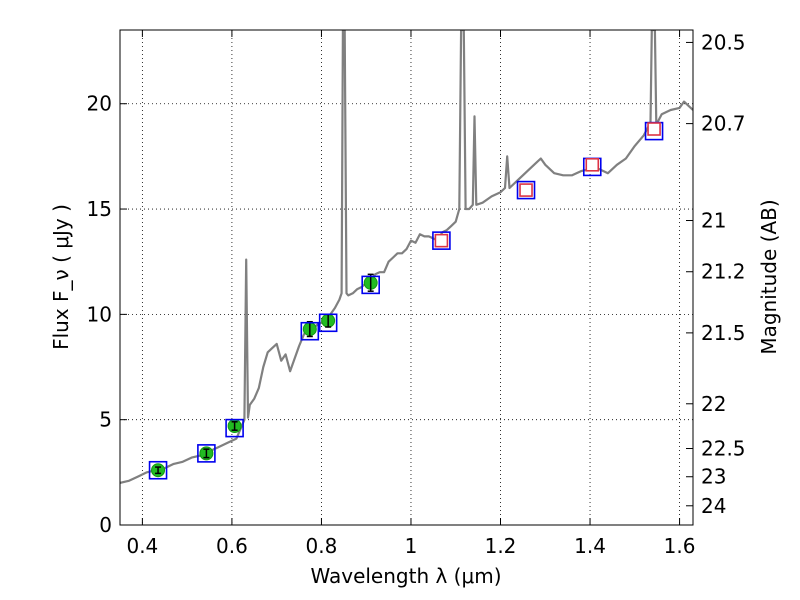 The height and width of the screenshot is (600, 800). I want to click on y-tick-label: 15, so click(99, 209).